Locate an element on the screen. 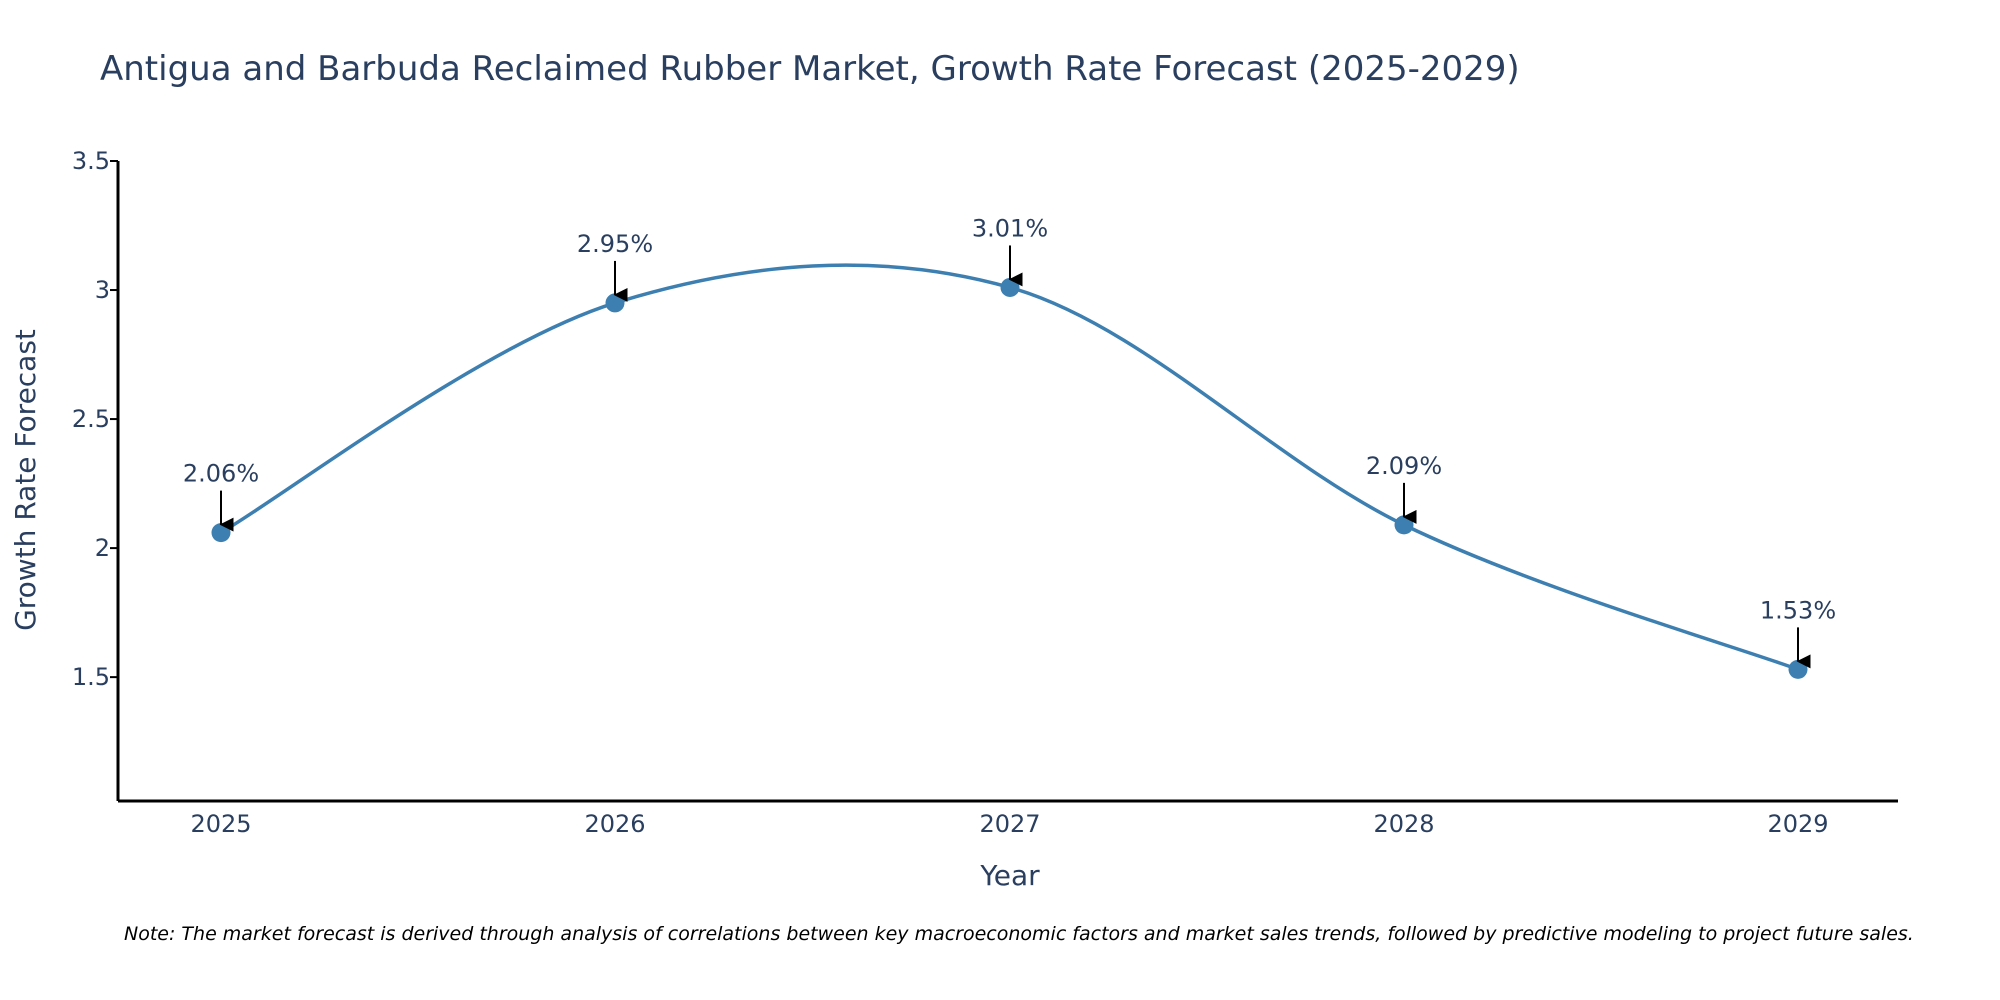 The width and height of the screenshot is (2000, 1000). data-label: 2.09% is located at coordinates (1404, 466).